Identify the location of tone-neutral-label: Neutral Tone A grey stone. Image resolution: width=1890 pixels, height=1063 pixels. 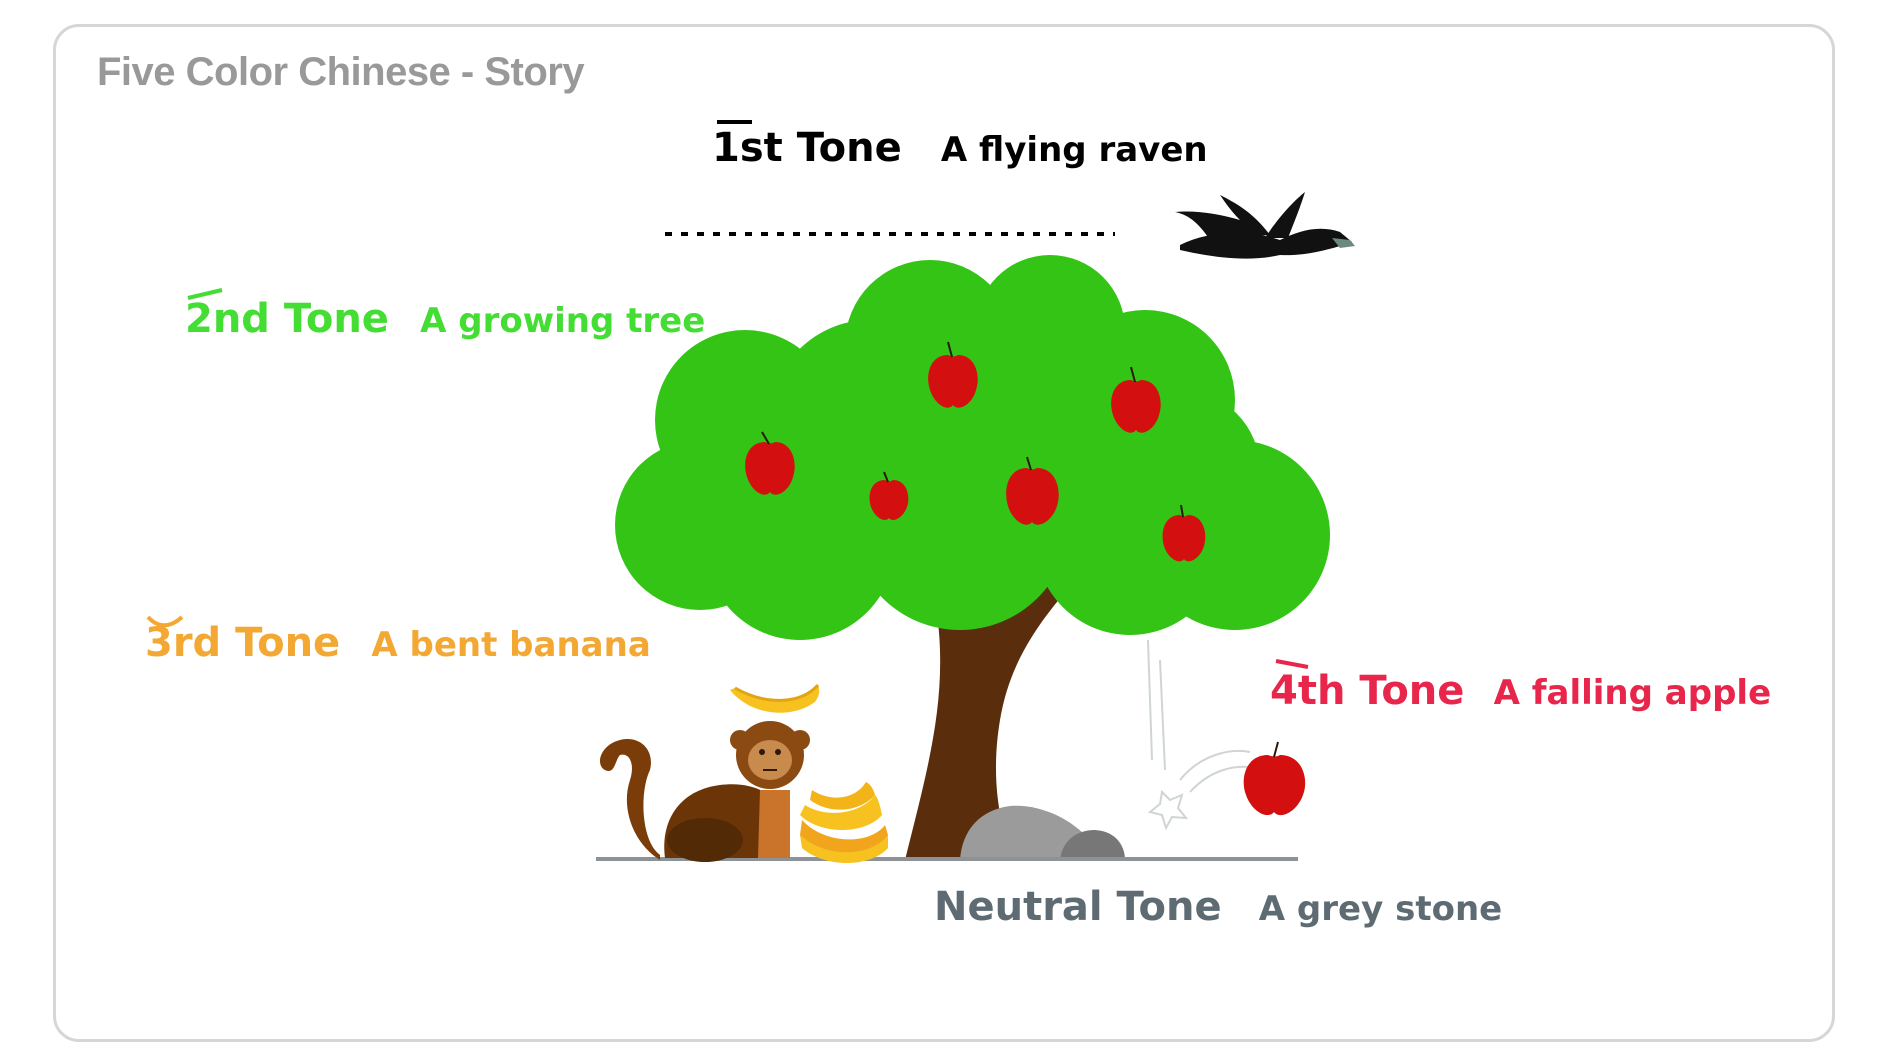
(1218, 907).